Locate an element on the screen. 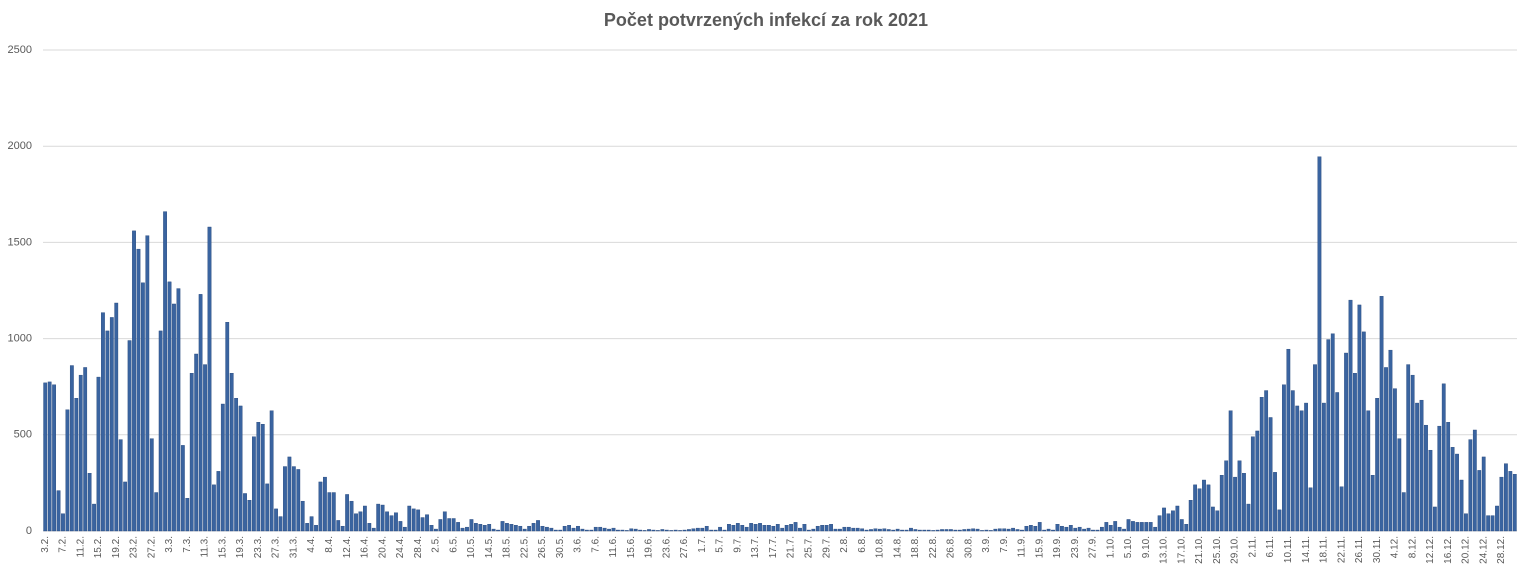 The height and width of the screenshot is (577, 1532). x-tick-label: 7.9. is located at coordinates (1004, 544).